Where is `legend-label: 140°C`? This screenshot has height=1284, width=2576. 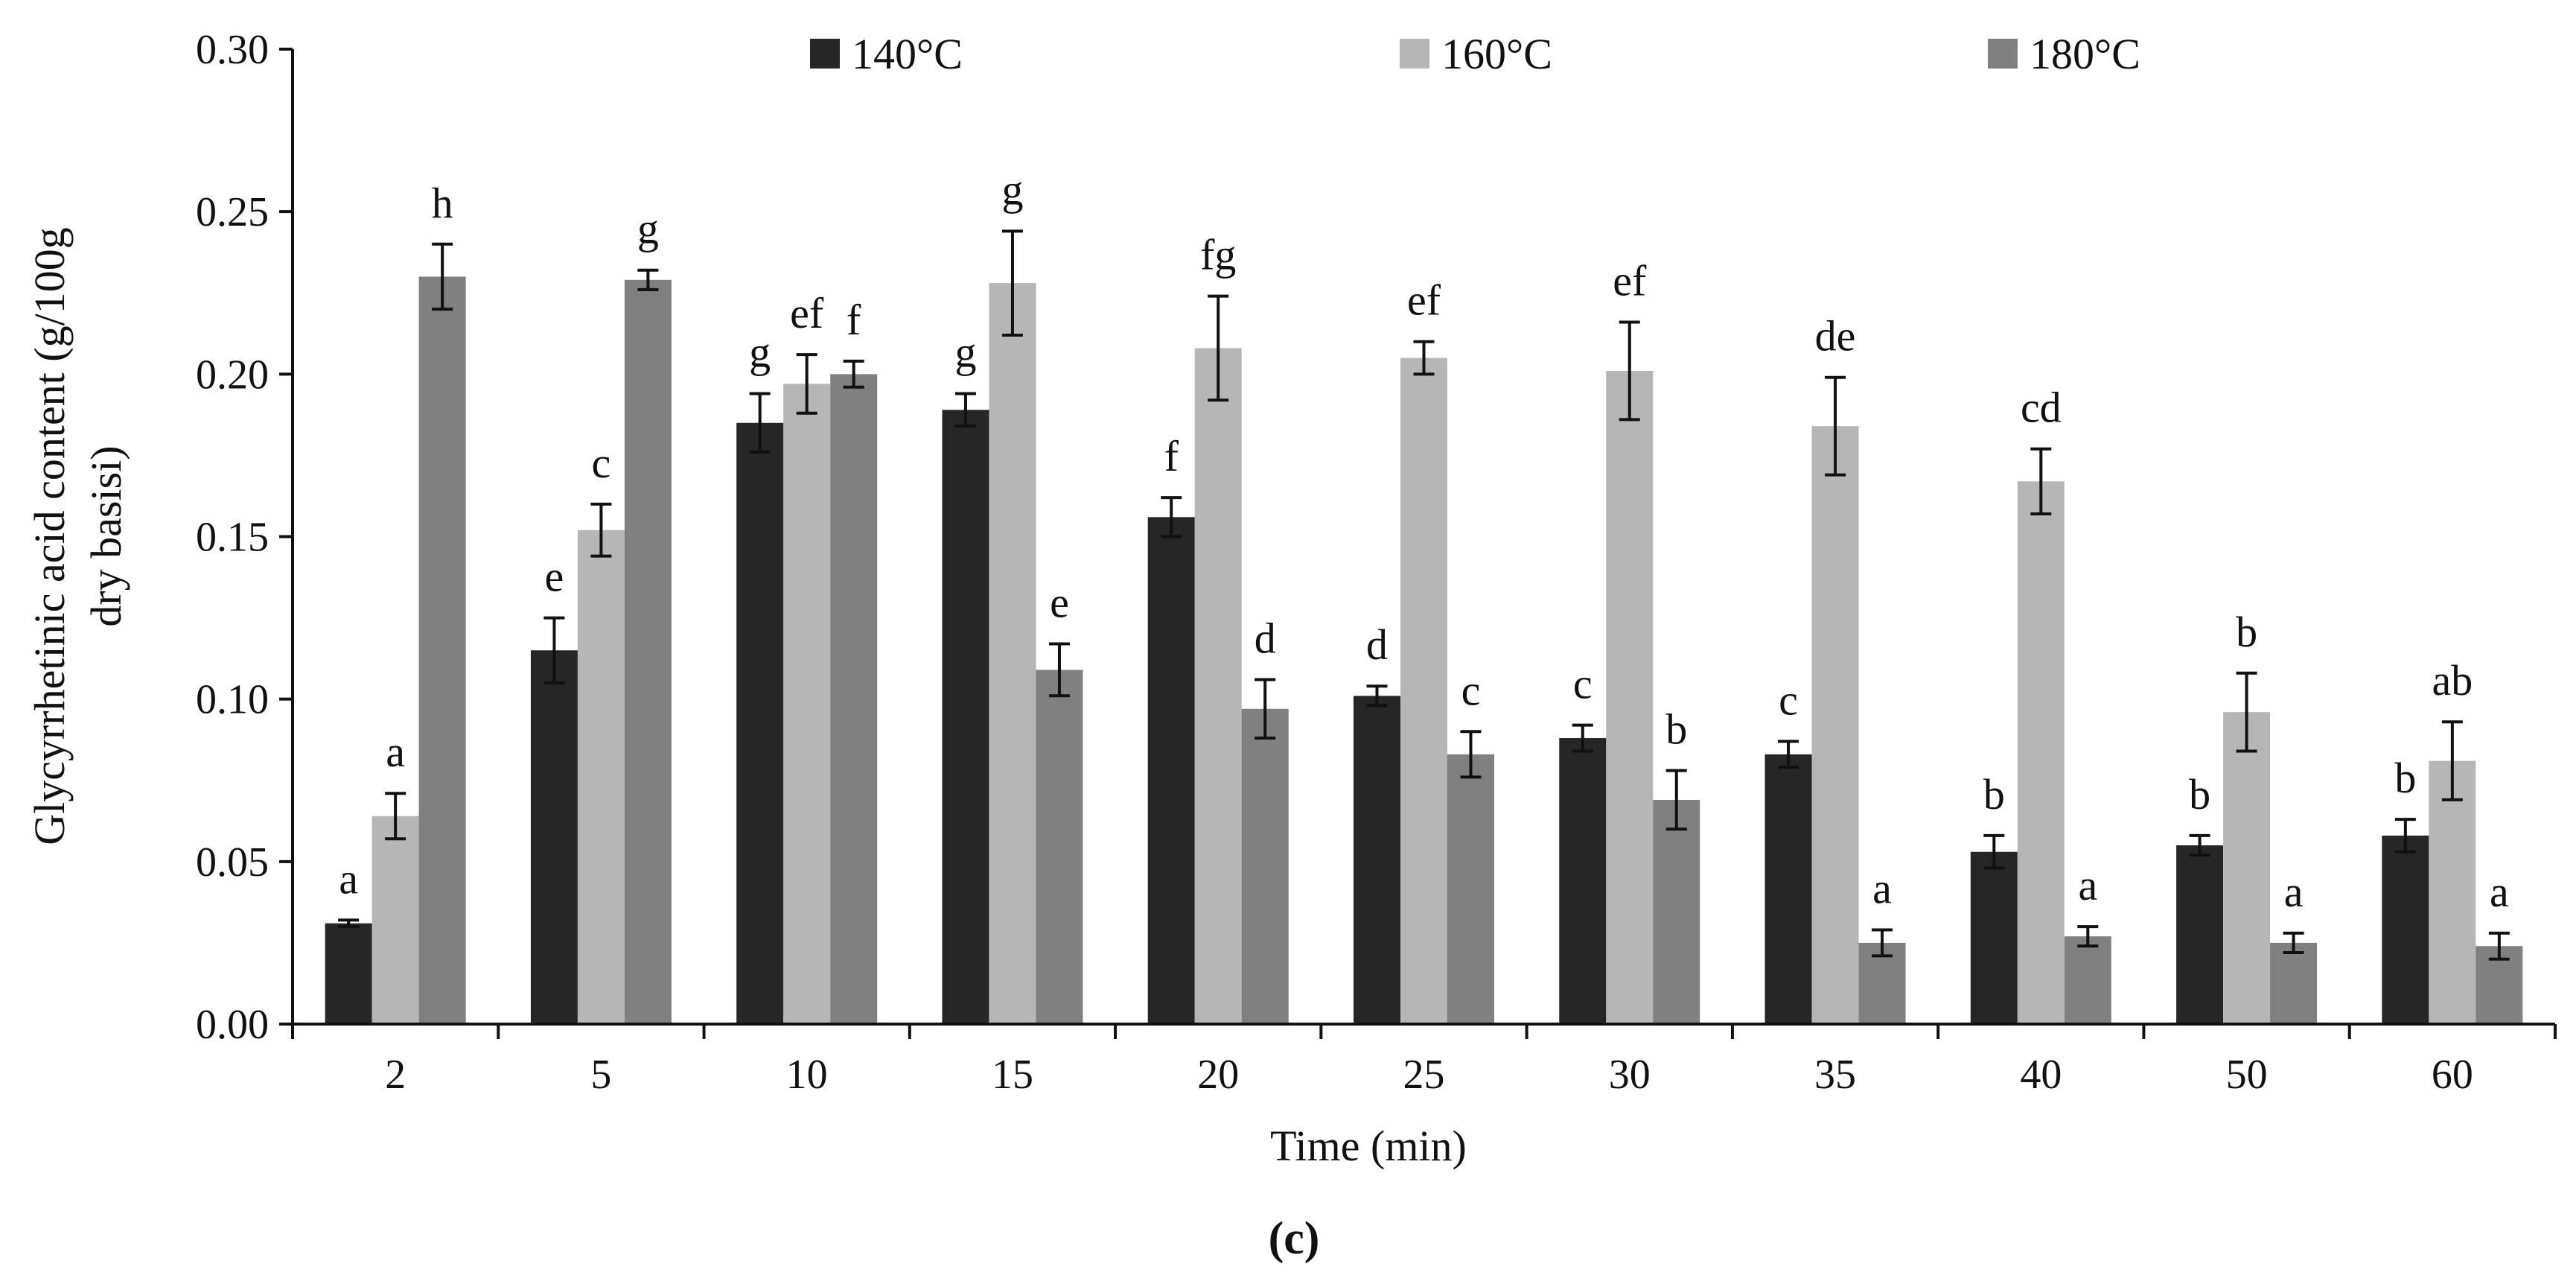 legend-label: 140°C is located at coordinates (907, 54).